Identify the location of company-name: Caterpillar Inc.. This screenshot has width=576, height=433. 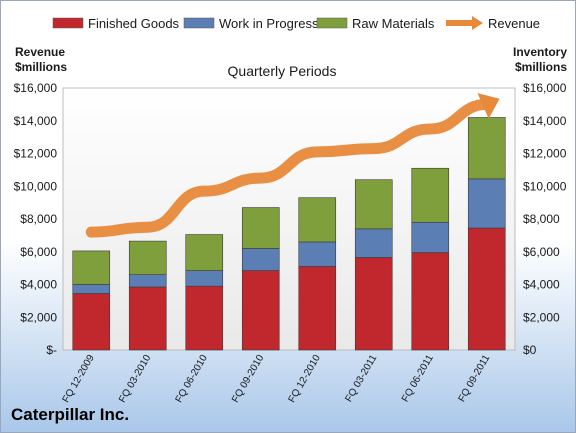
(70, 414).